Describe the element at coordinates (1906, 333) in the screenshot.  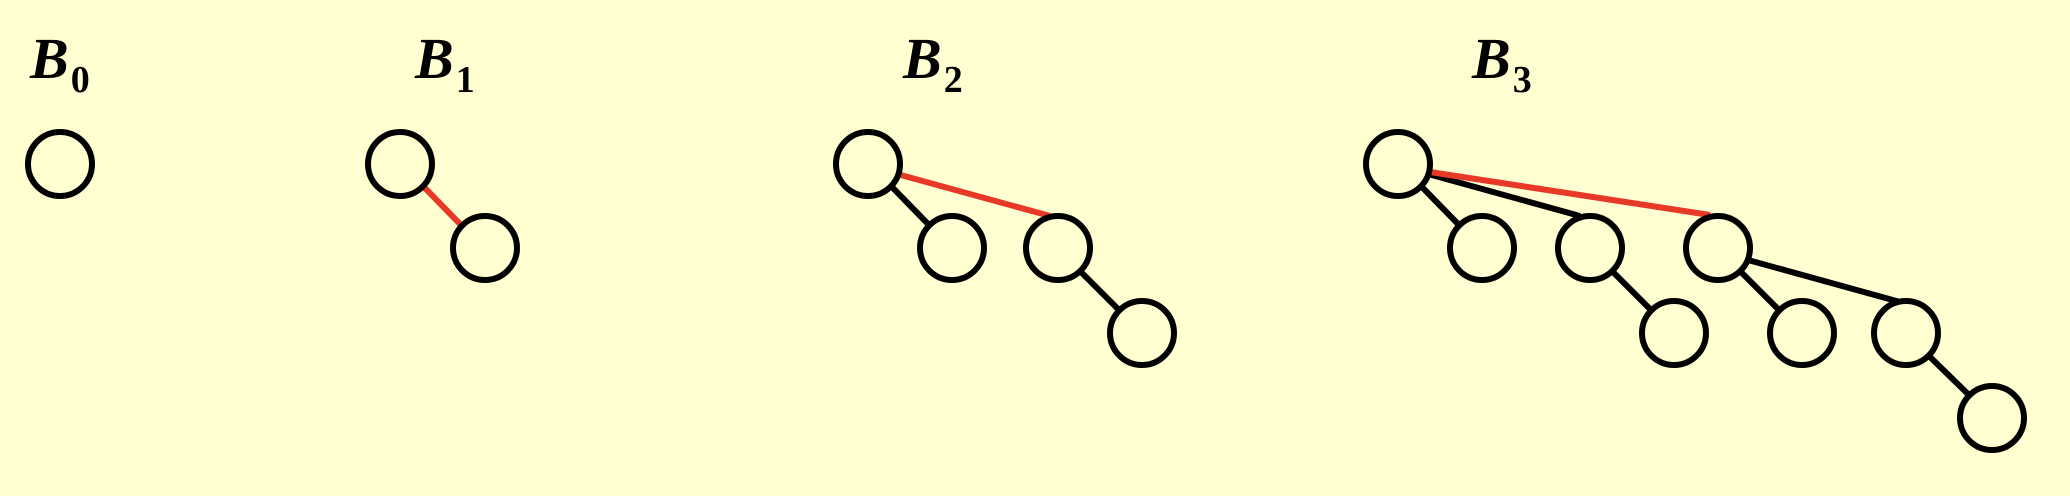
I see `b3-node-f` at that location.